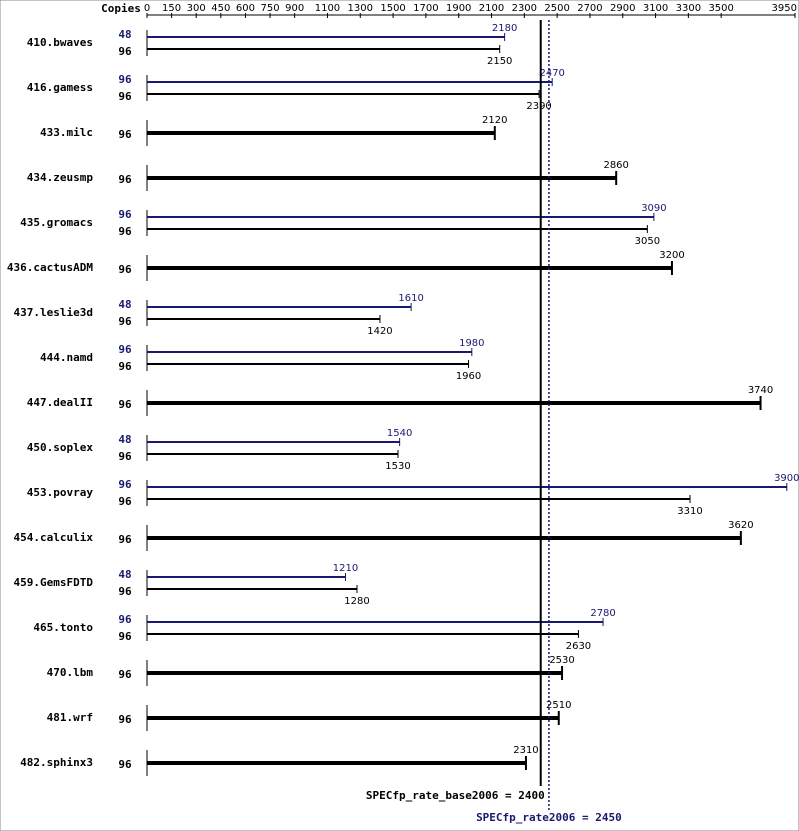 Image resolution: width=799 pixels, height=831 pixels. I want to click on x-tick-label: 1300, so click(360, 8).